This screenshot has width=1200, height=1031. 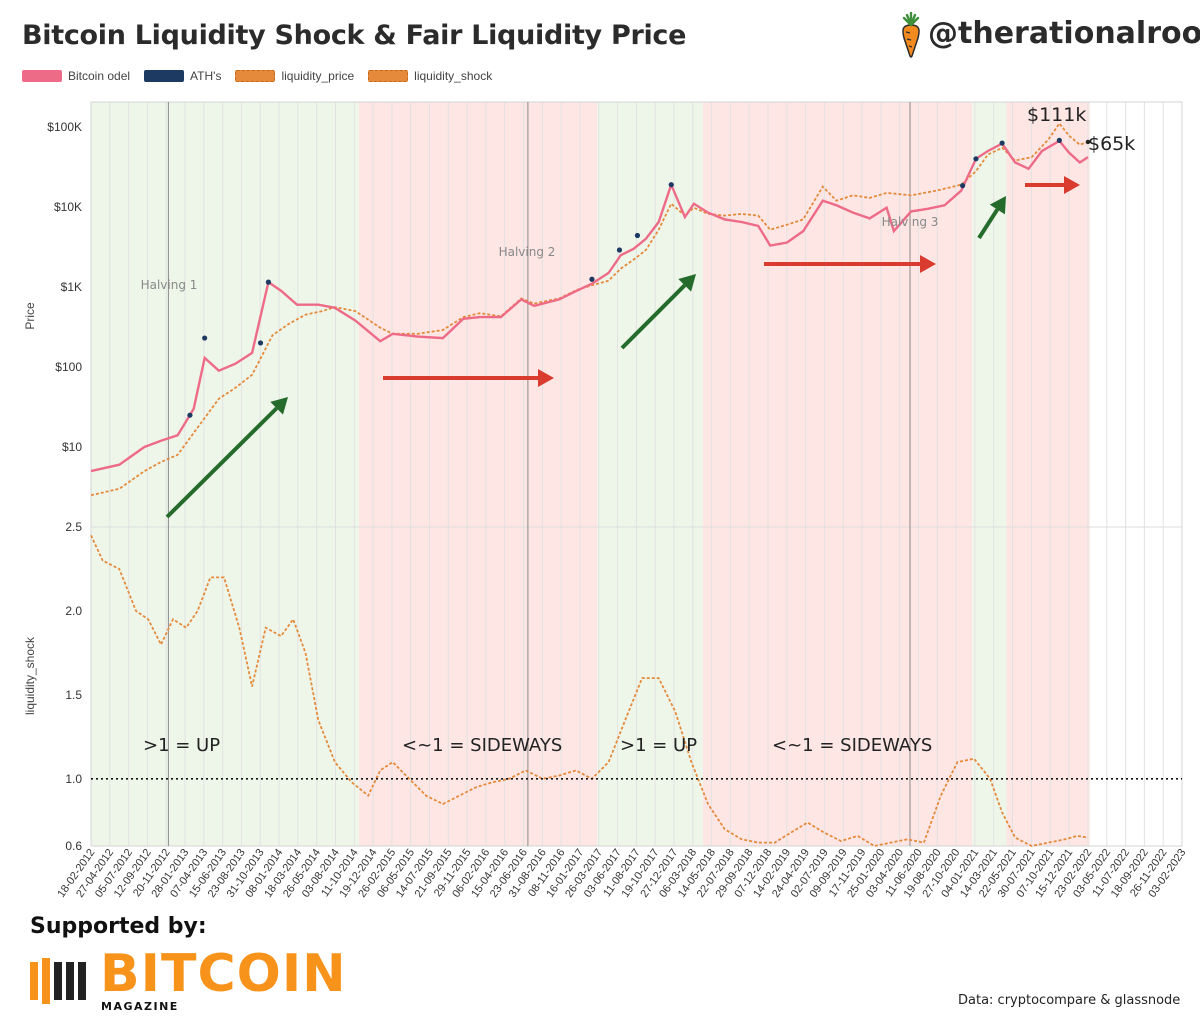 What do you see at coordinates (30, 675) in the screenshot?
I see `y-axis-label: liquidity_shock` at bounding box center [30, 675].